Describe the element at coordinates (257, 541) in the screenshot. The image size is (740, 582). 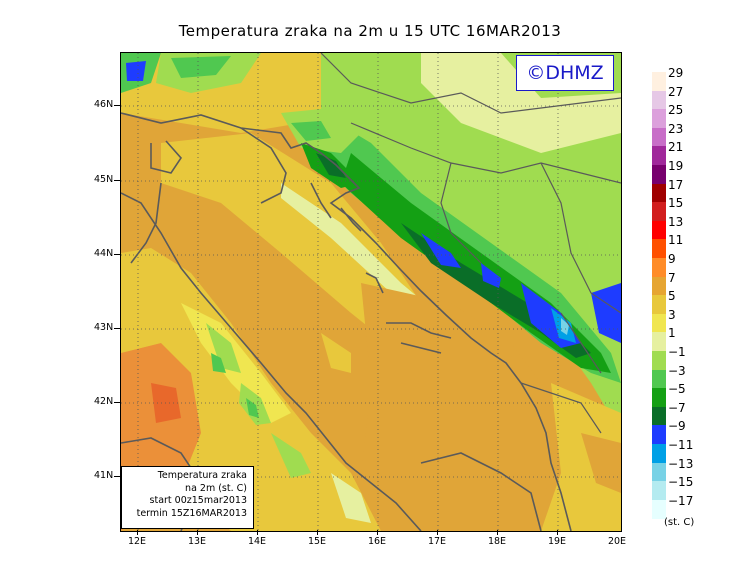
I see `lon-label-14e: 14E` at that location.